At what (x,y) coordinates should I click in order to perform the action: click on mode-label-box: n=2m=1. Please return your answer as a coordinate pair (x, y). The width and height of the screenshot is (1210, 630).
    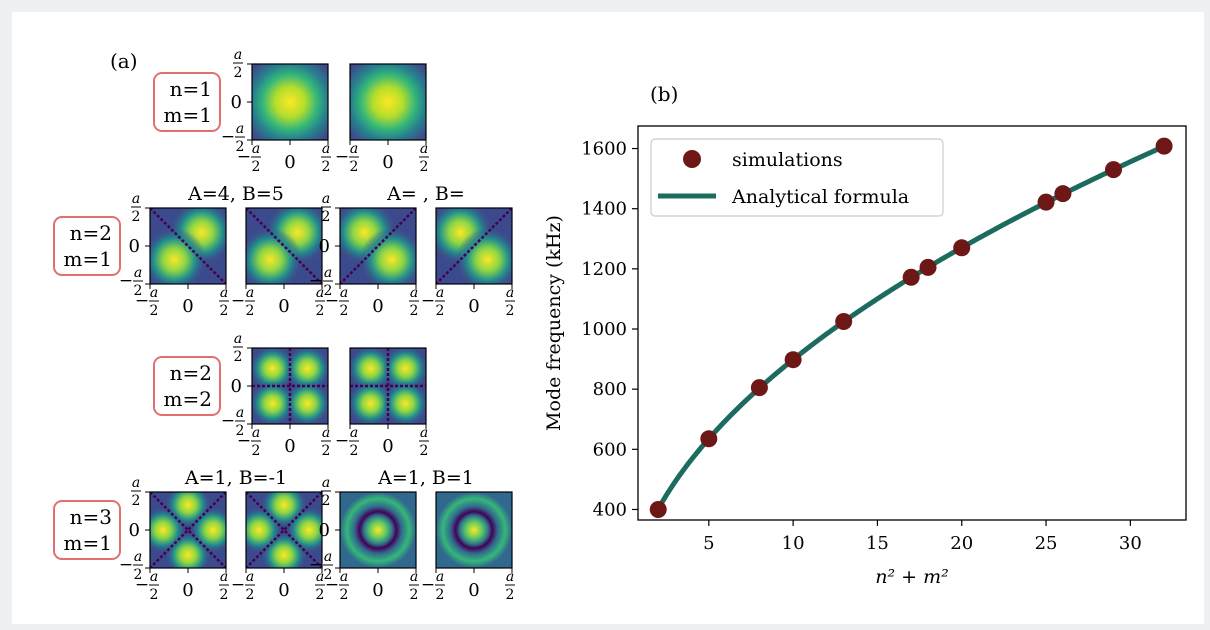
    Looking at the image, I should click on (87, 246).